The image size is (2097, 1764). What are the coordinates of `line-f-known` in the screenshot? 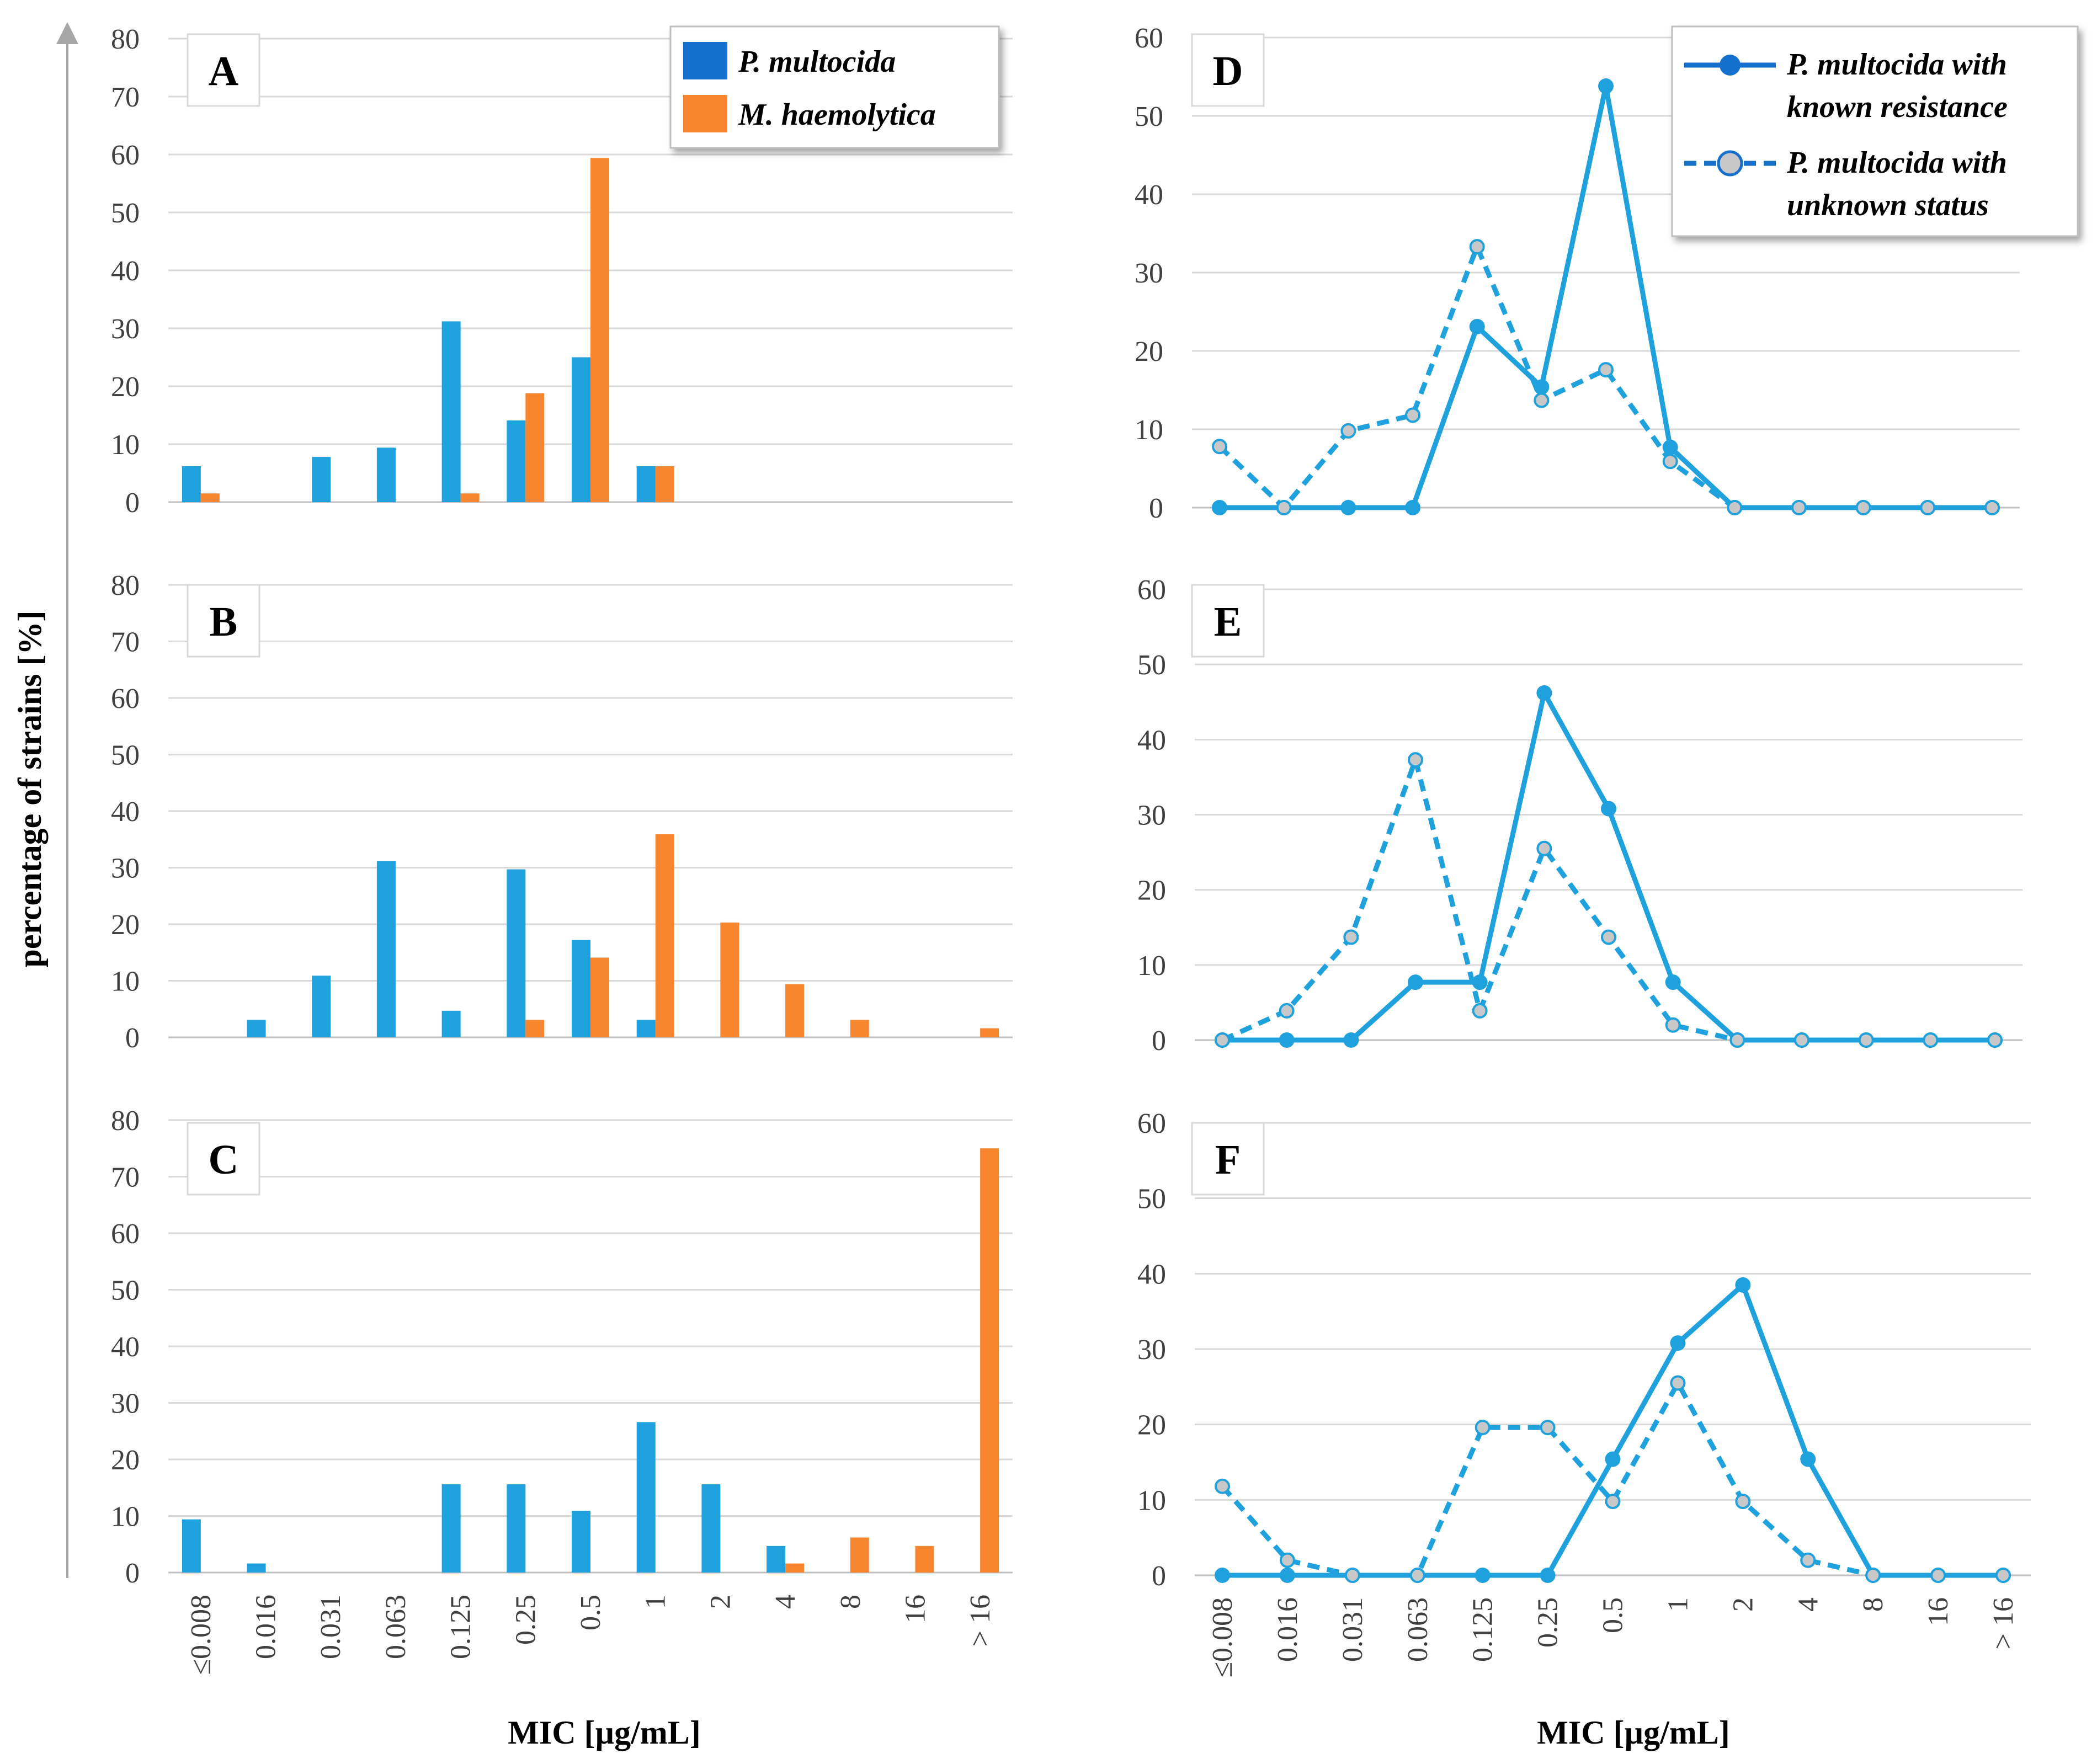 It's located at (1612, 1430).